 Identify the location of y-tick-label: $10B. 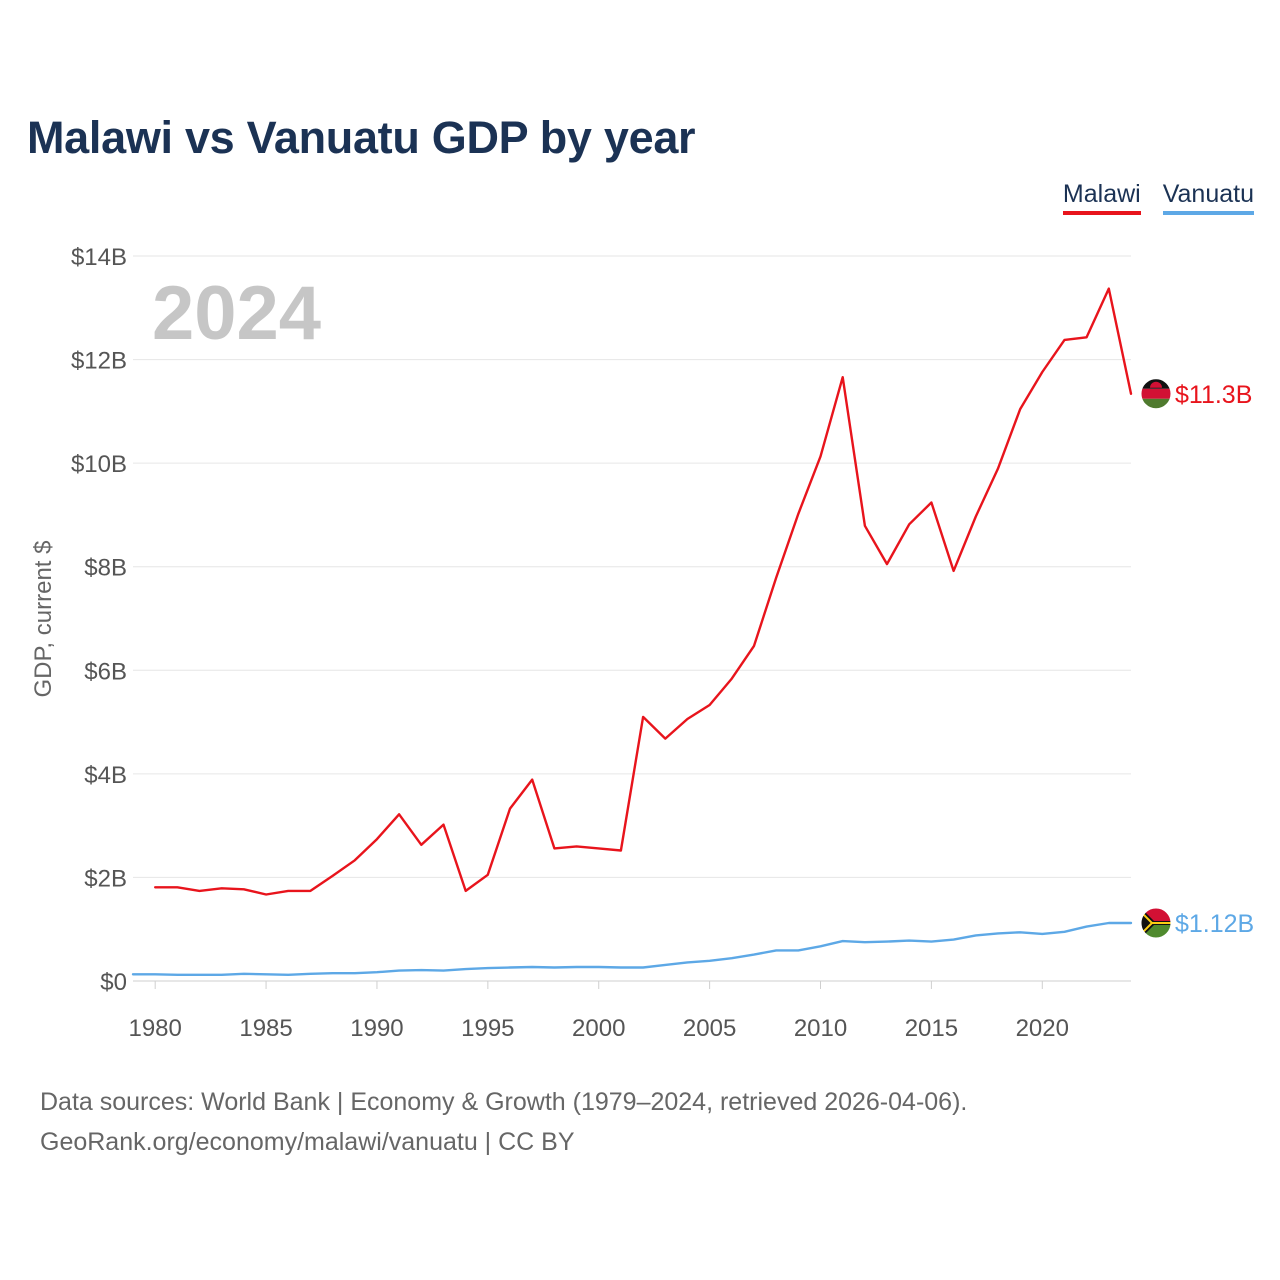
(99, 464).